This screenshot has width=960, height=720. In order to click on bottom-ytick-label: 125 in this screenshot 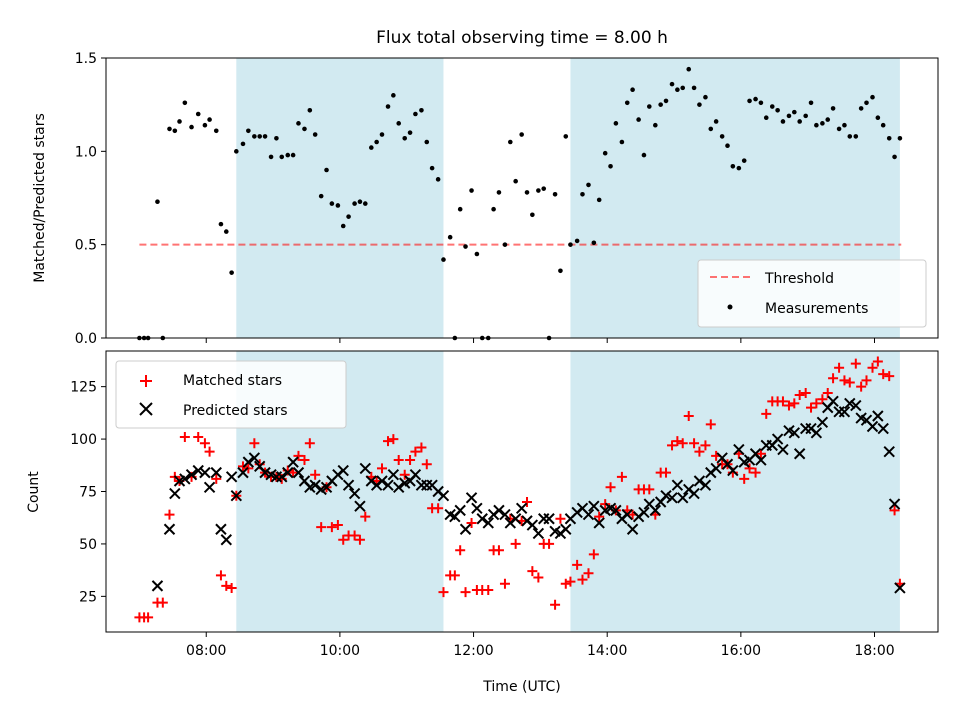, I will do `click(83, 388)`.